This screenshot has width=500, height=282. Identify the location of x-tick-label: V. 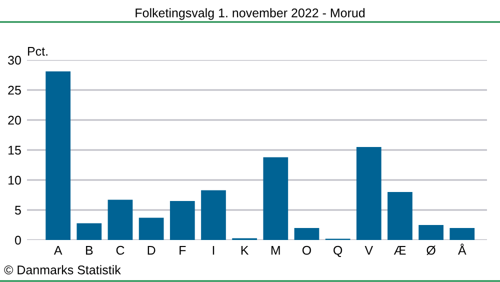
(369, 250).